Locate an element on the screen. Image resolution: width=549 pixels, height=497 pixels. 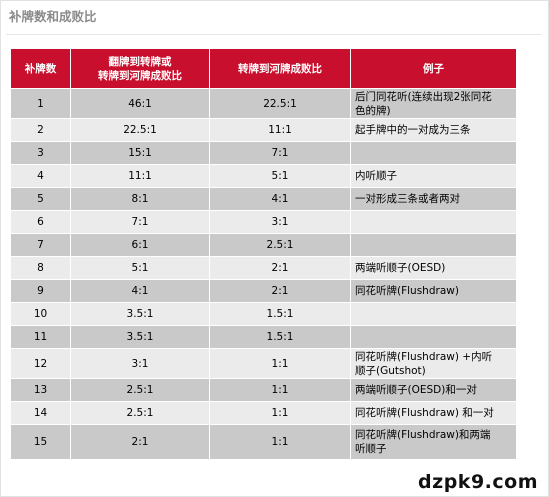
flop-or-turn-odds-cell: 6:1 is located at coordinates (140, 245).